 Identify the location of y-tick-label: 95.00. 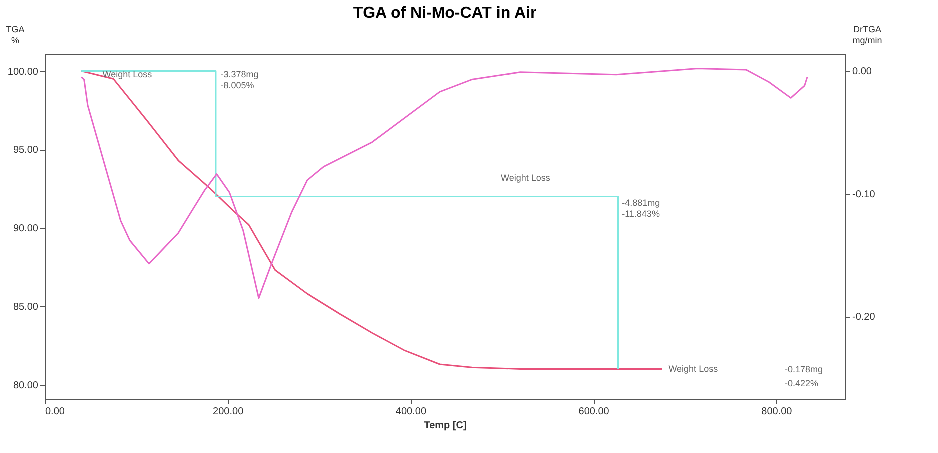
(26, 150).